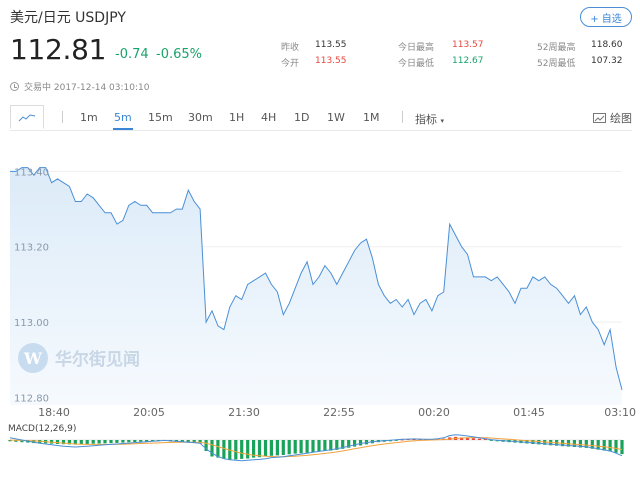 Image resolution: width=640 pixels, height=490 pixels. Describe the element at coordinates (290, 48) in the screenshot. I see `stat-label: 昨收` at that location.